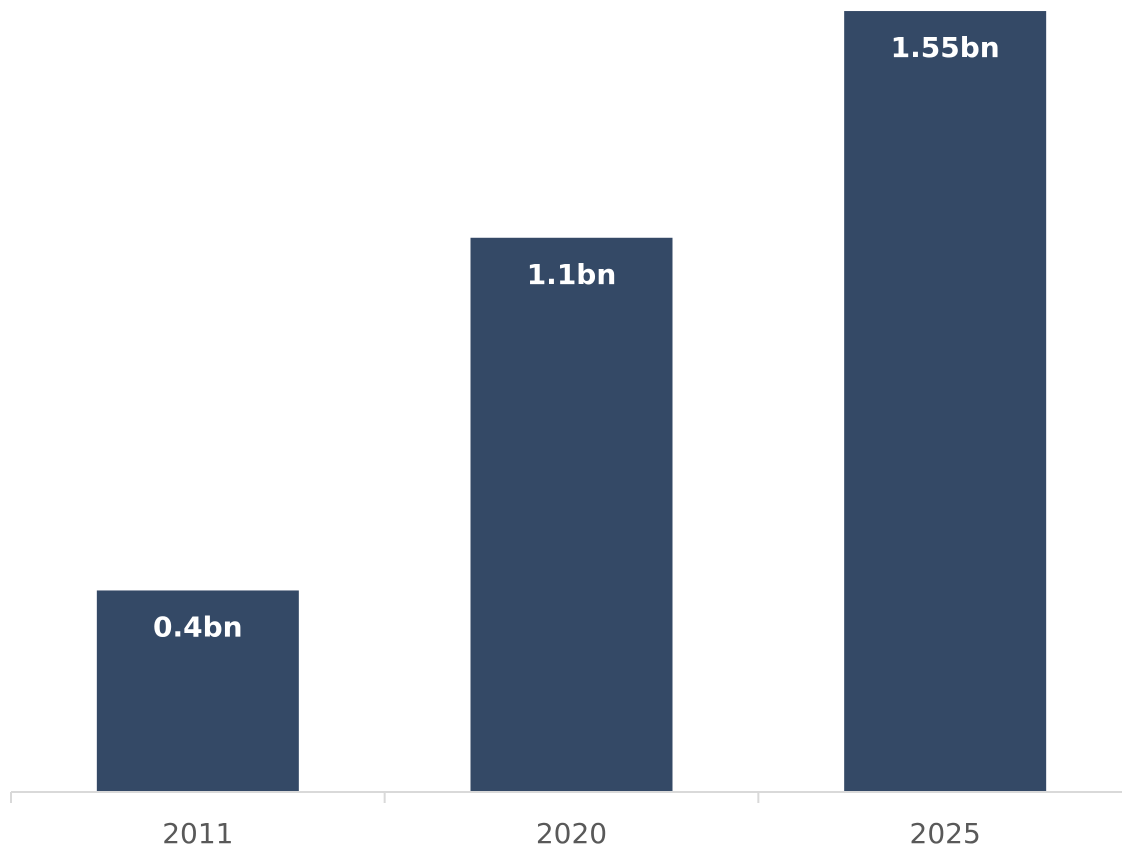 Image resolution: width=1122 pixels, height=846 pixels. Describe the element at coordinates (197, 691) in the screenshot. I see `bar-2011` at that location.